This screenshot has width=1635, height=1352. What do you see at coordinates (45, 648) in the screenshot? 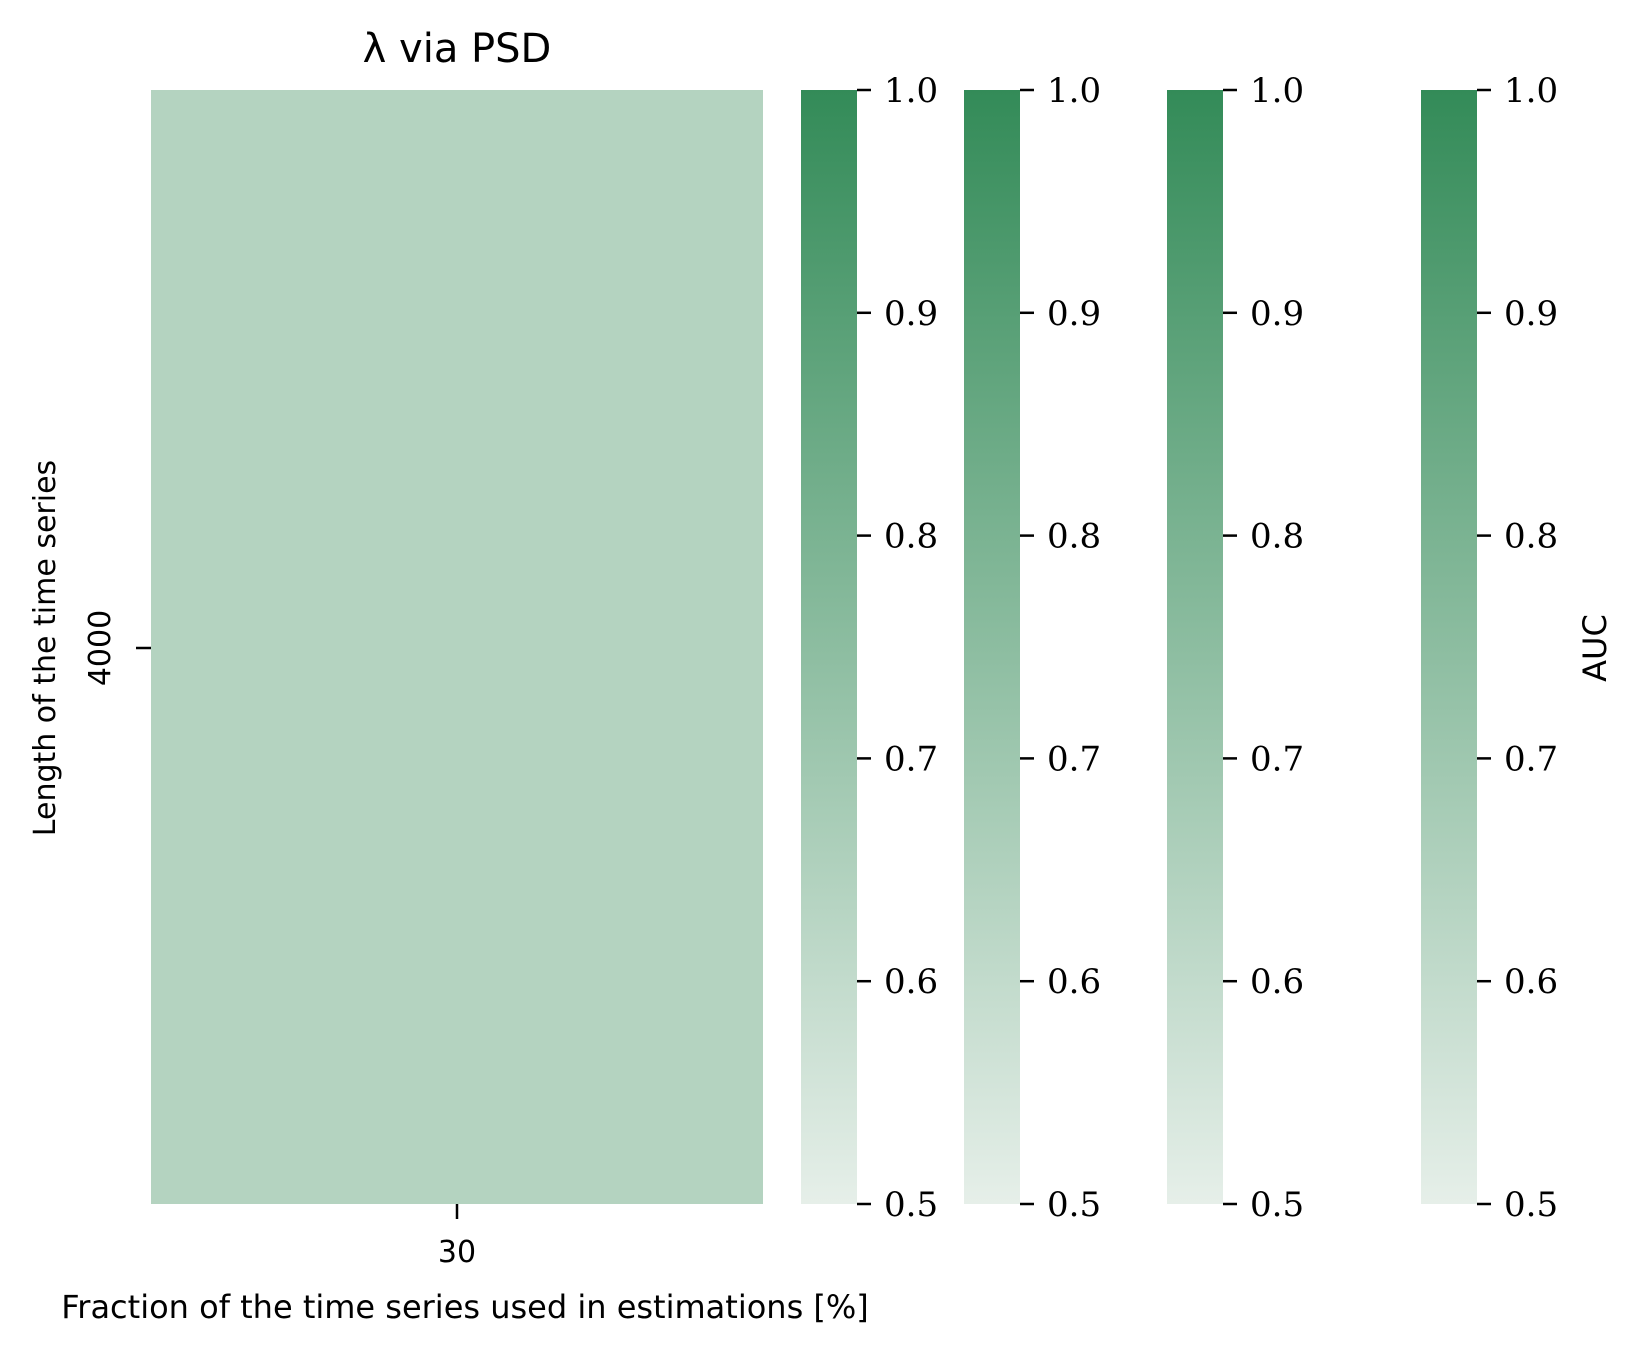
I see `y-axis-label: Length of the time series` at bounding box center [45, 648].